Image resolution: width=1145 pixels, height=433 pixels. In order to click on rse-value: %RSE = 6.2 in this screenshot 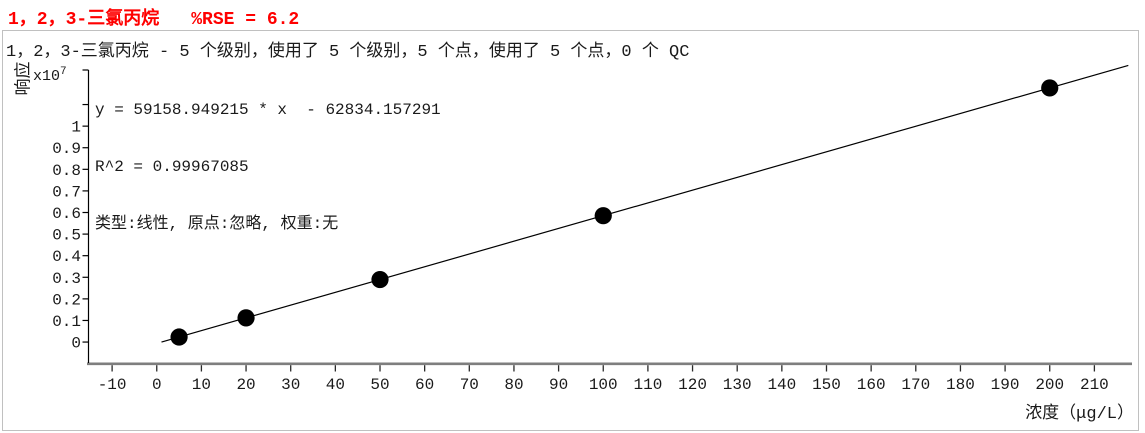, I will do `click(245, 20)`.